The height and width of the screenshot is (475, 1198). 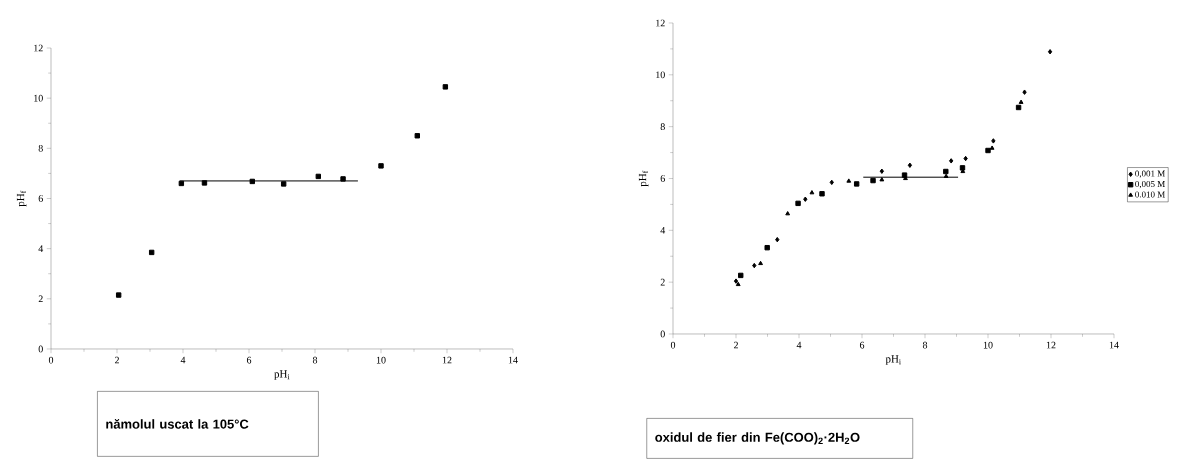 What do you see at coordinates (757, 438) in the screenshot?
I see `chart-title: oxidul de fier din Fe(COO)$_{2}$·2H$_{2}$O` at bounding box center [757, 438].